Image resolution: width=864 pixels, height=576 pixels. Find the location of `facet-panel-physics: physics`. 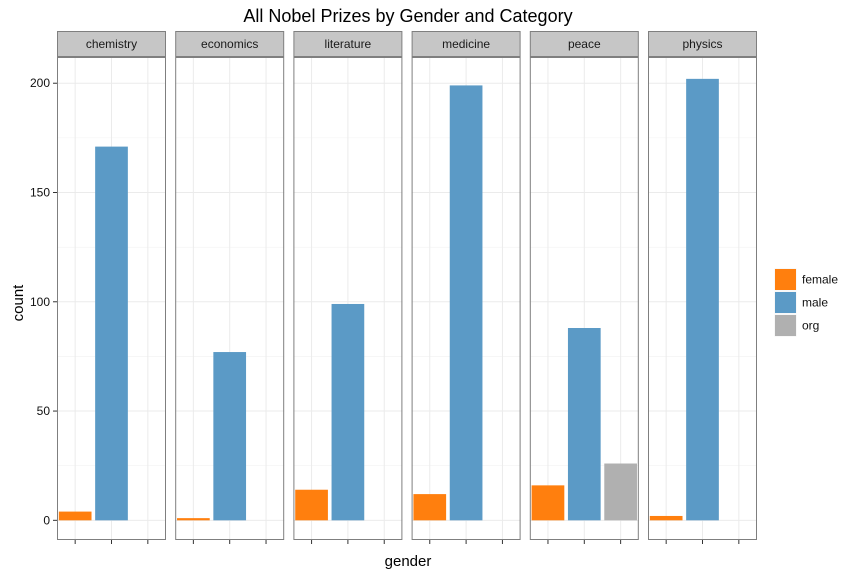

facet-panel-physics: physics is located at coordinates (702, 287).